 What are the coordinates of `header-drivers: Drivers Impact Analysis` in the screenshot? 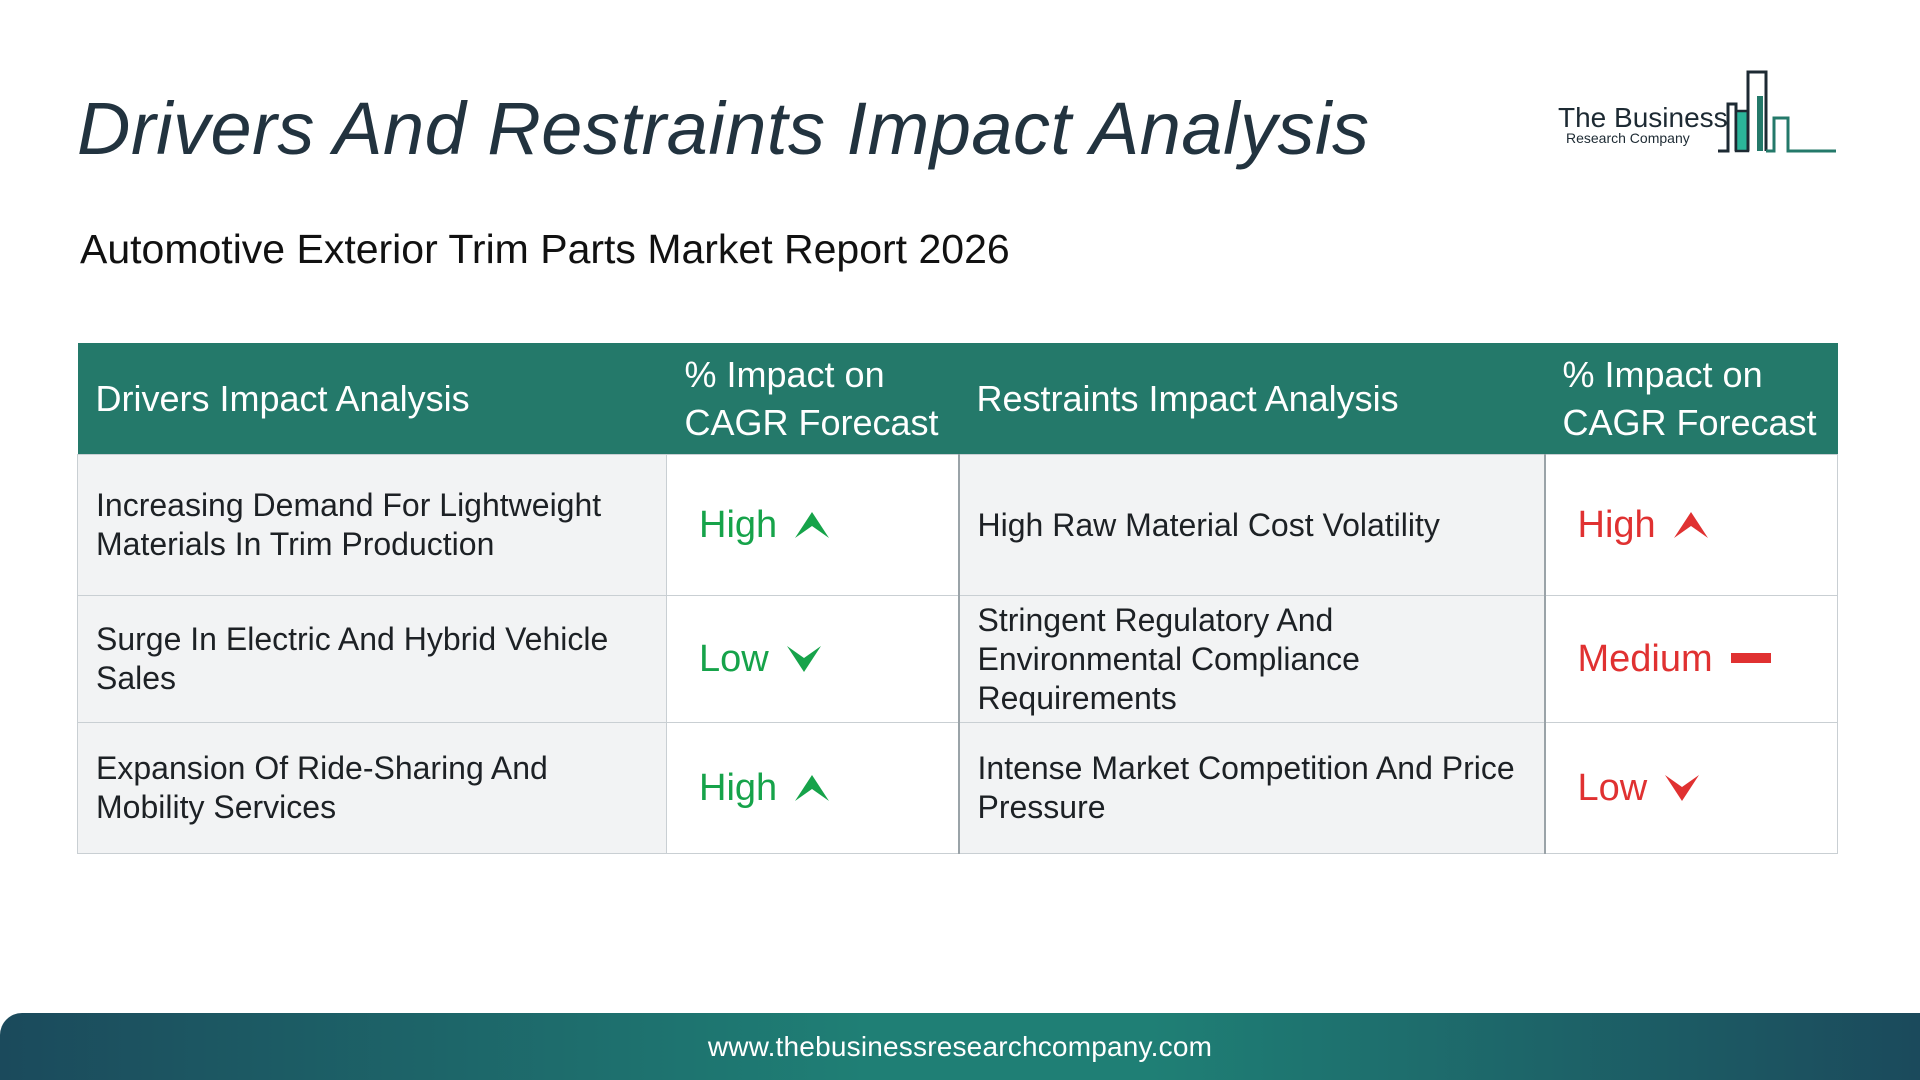 It's located at (372, 399).